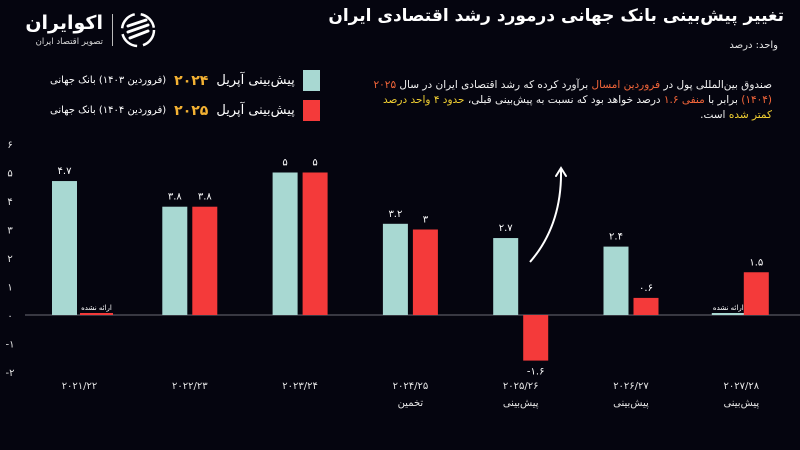 The image size is (800, 450). Describe the element at coordinates (646, 288) in the screenshot. I see `bar-value-label: ۰.۶` at that location.